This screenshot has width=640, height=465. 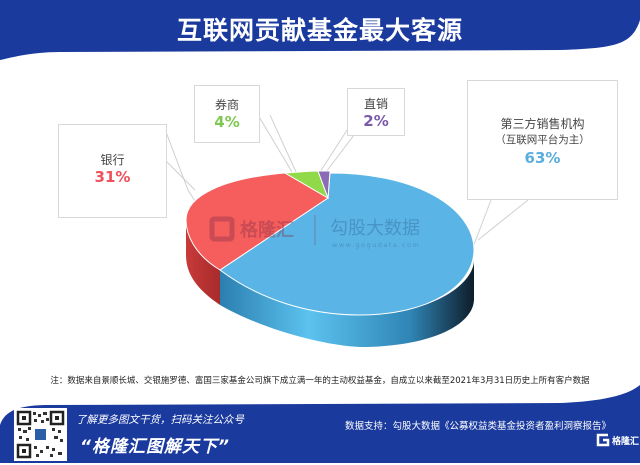 What do you see at coordinates (376, 245) in the screenshot?
I see `svg-text: www.gogudata.com` at bounding box center [376, 245].